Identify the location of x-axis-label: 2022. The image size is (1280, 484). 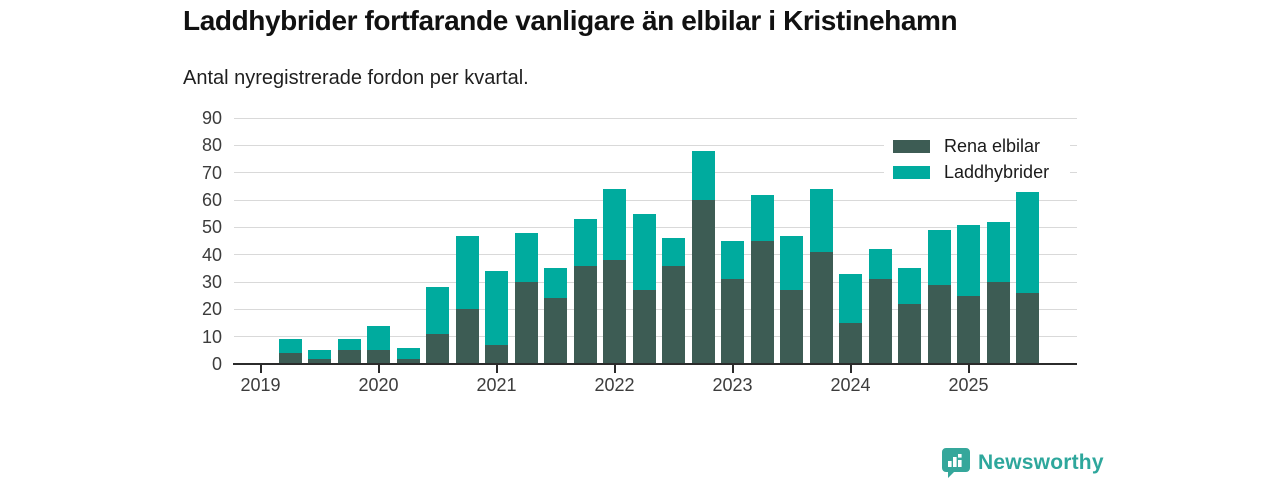
(614, 385).